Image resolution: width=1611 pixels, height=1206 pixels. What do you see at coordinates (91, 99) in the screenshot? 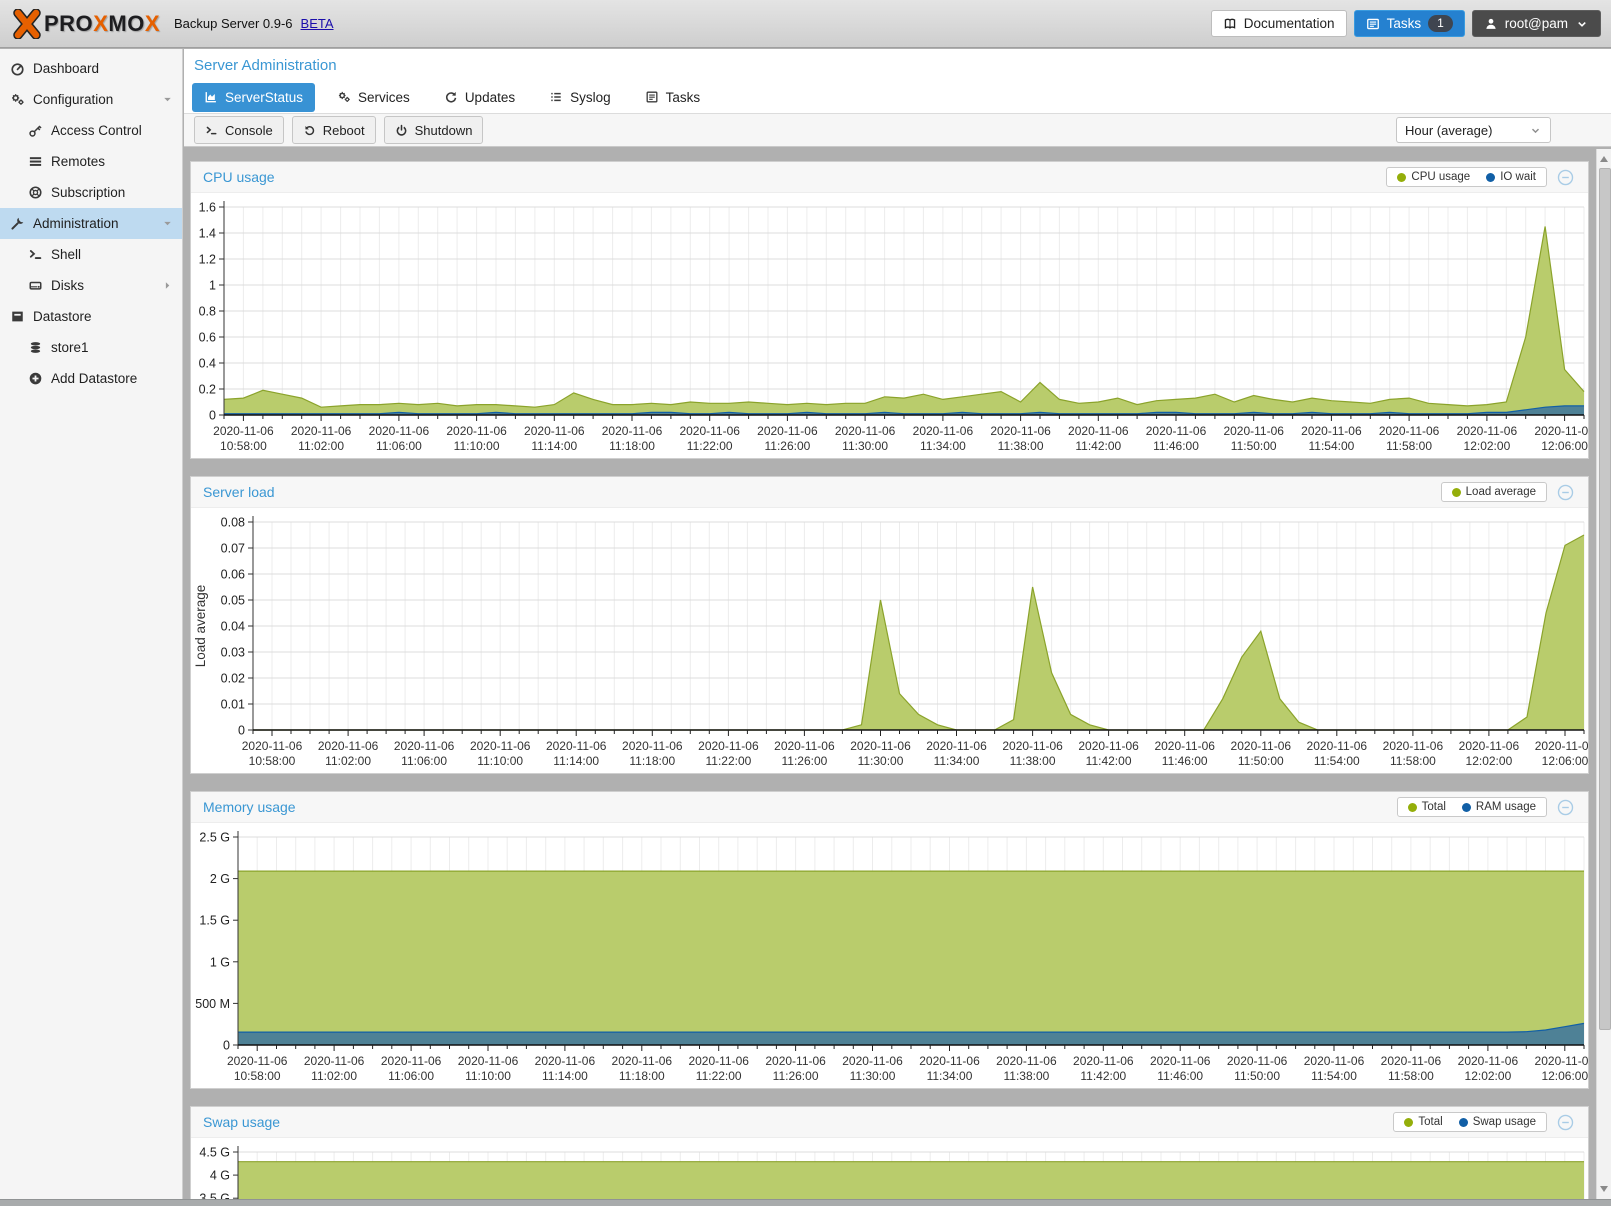
I see `sidebar-item-configuration: Configuration` at bounding box center [91, 99].